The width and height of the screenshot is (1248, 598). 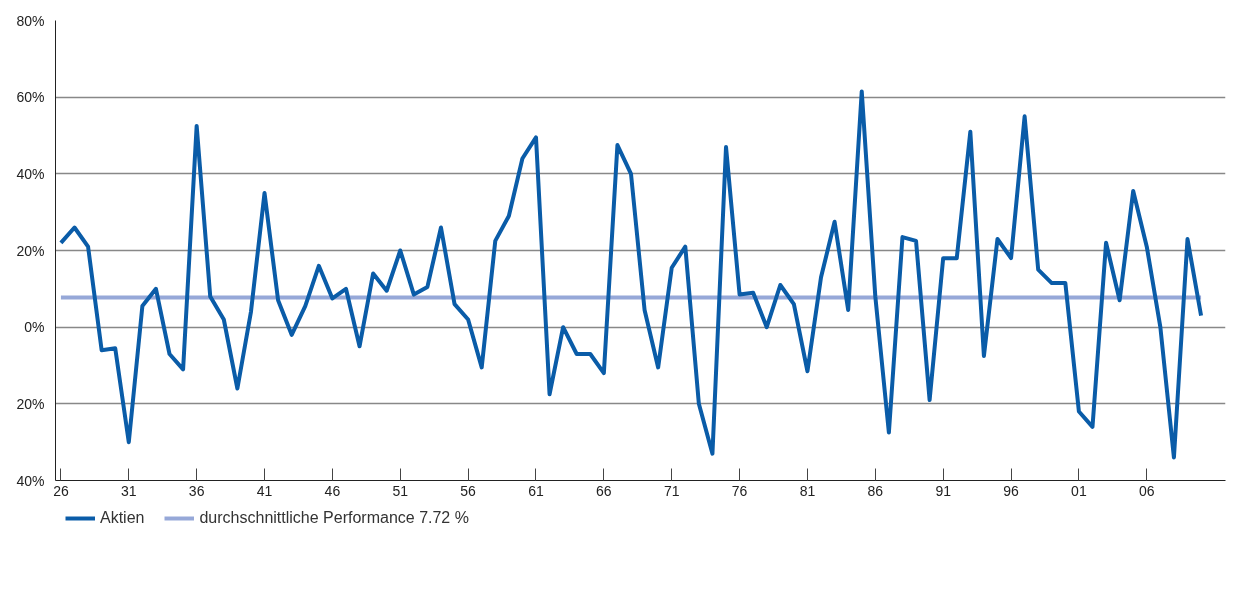 What do you see at coordinates (30, 97) in the screenshot?
I see `y-tick-label: 60%` at bounding box center [30, 97].